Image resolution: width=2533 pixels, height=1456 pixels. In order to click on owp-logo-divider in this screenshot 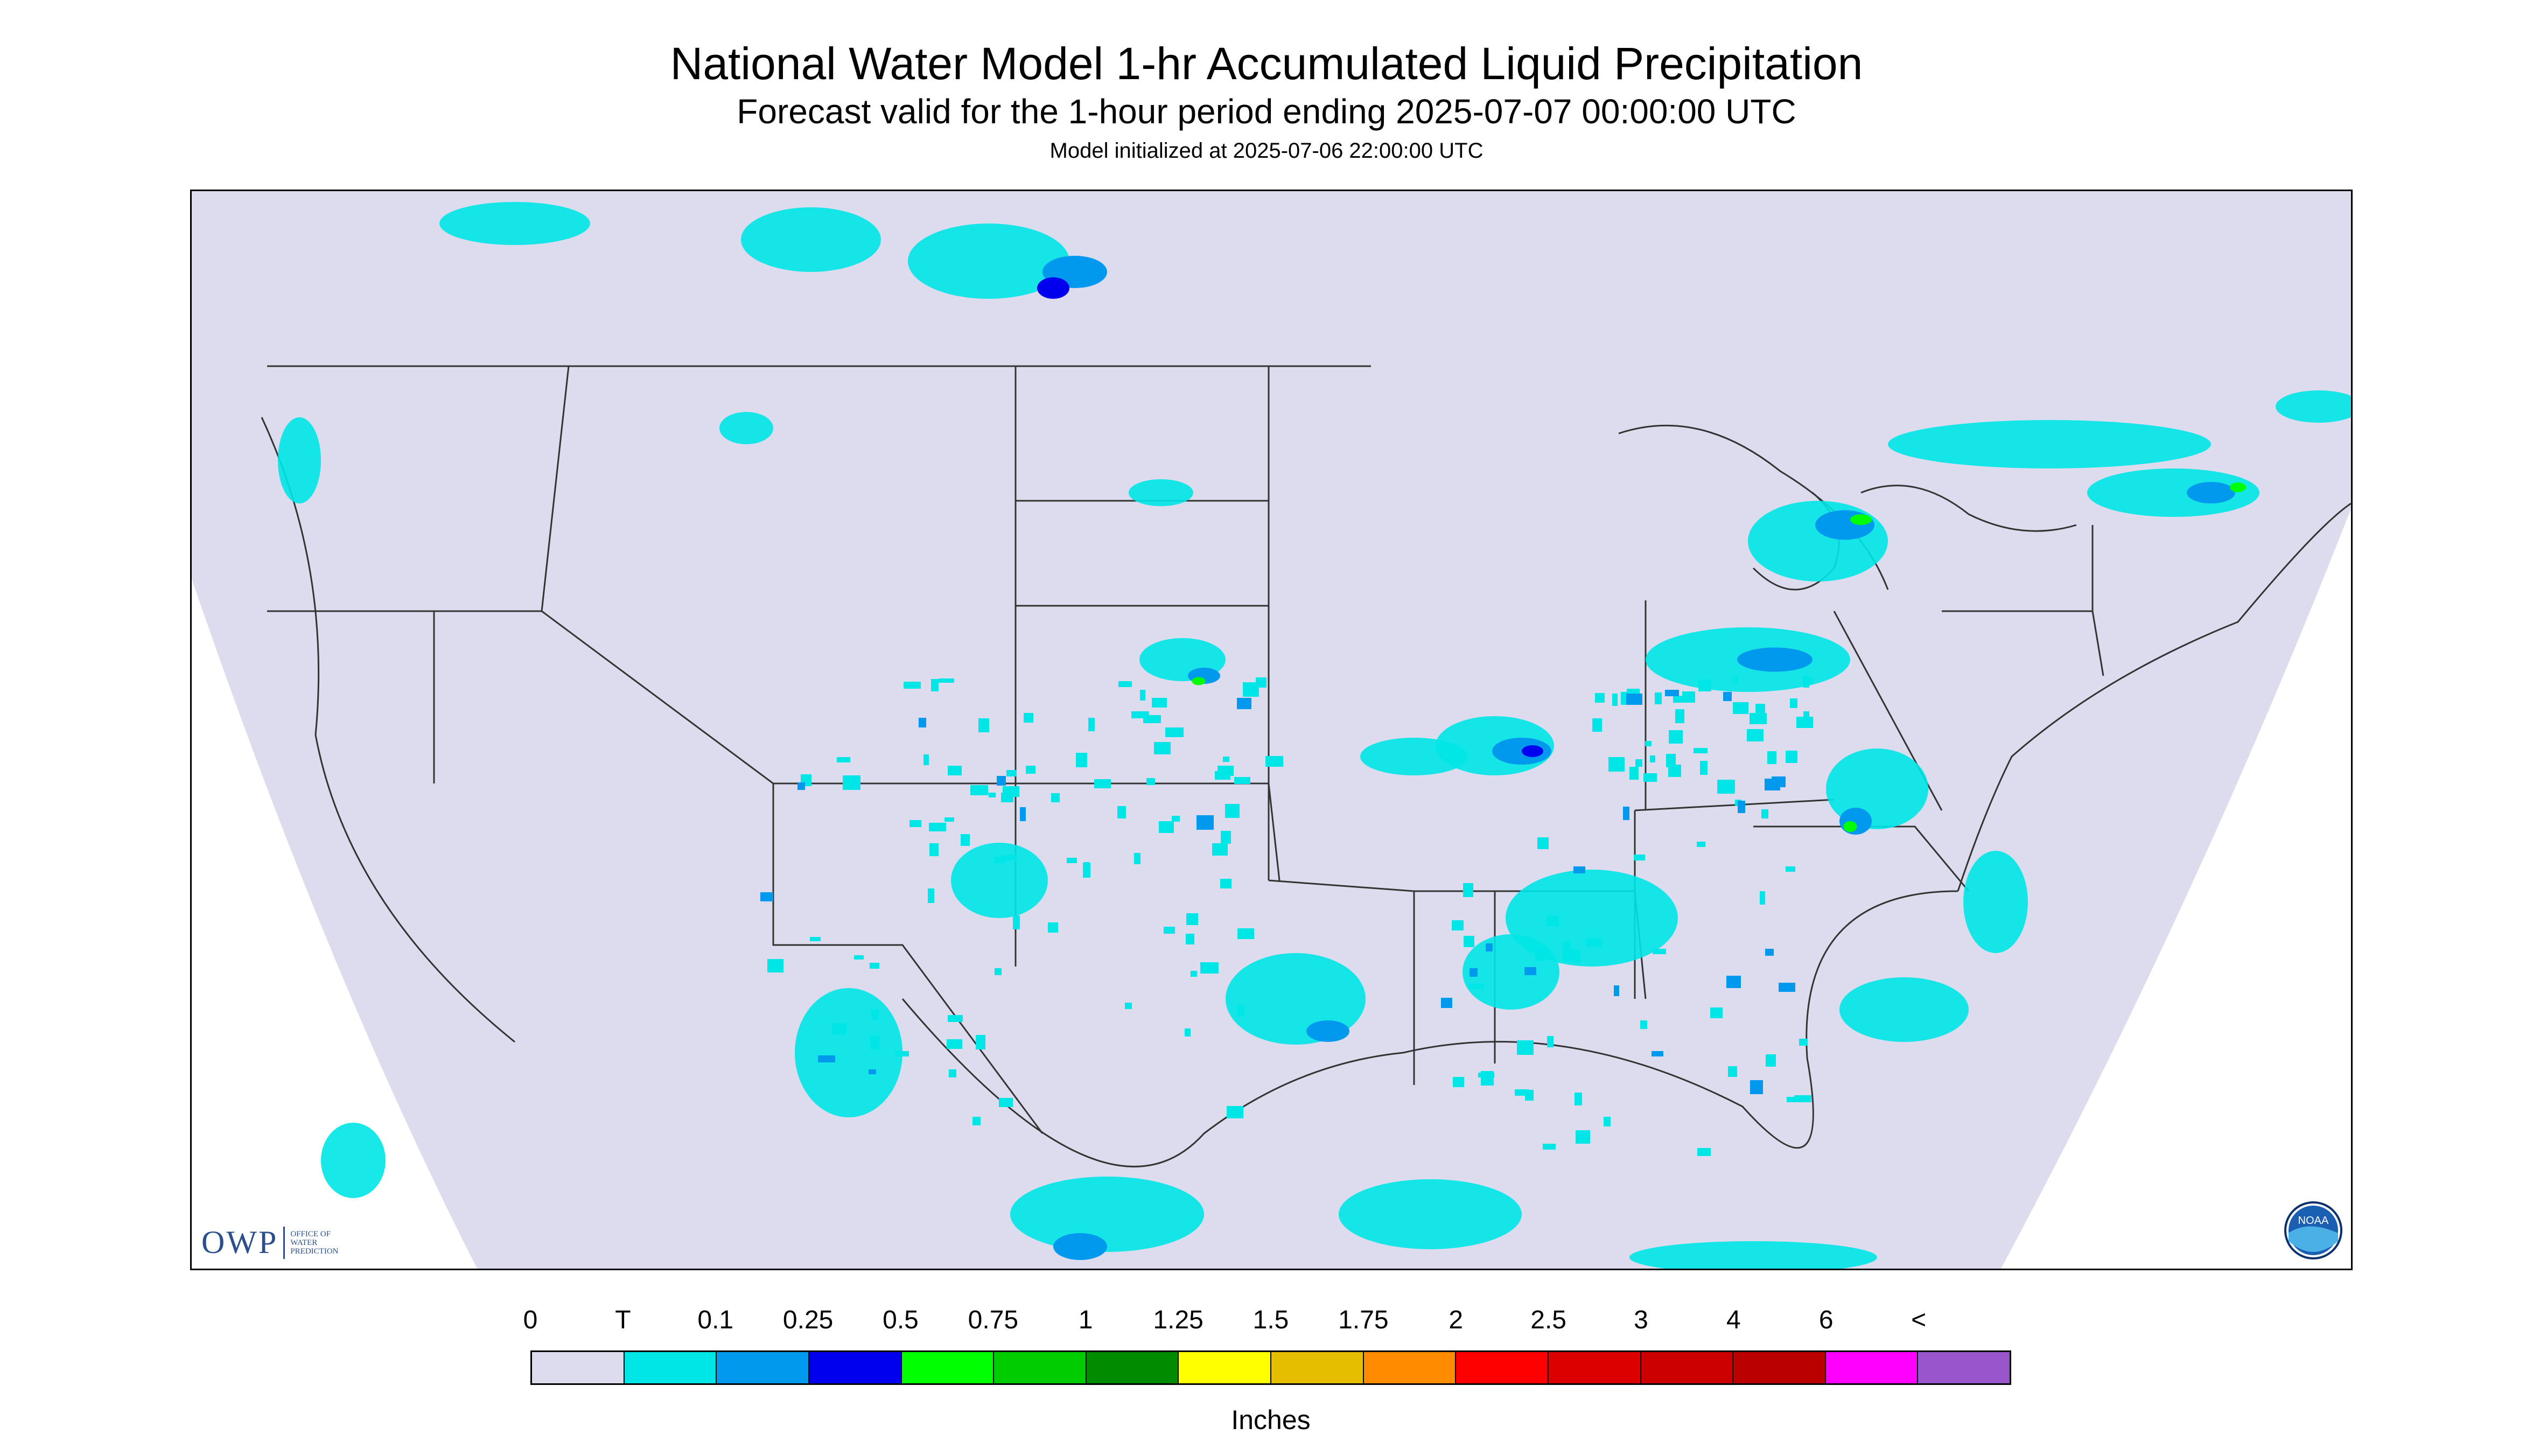, I will do `click(284, 1242)`.